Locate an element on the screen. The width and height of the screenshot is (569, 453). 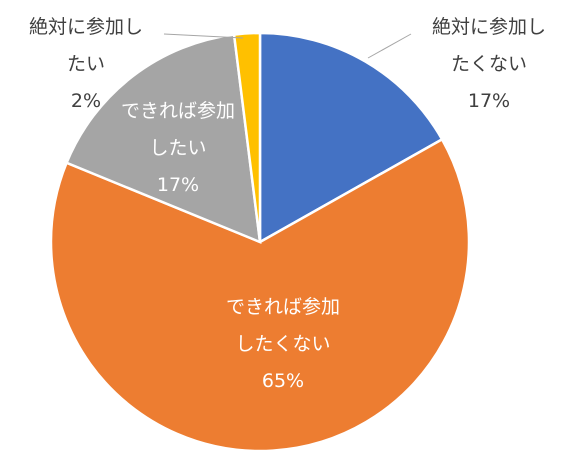
slice-2-label-line-2: したくない is located at coordinates (282, 344).